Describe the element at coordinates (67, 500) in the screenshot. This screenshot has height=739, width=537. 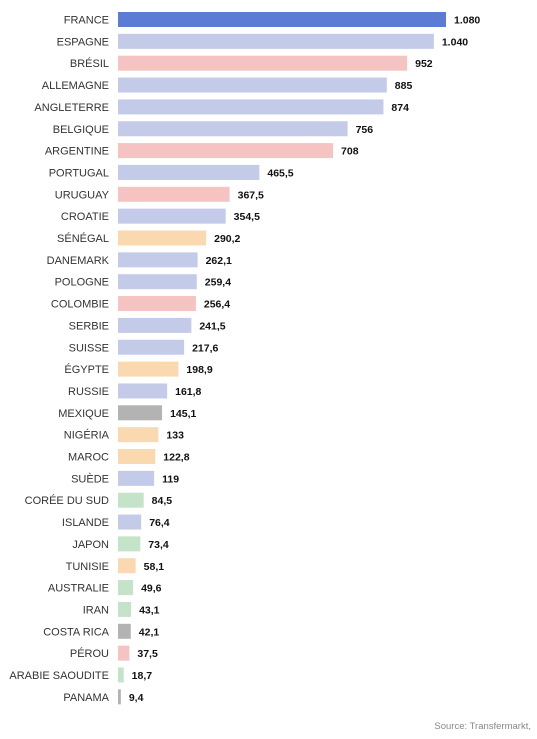
I see `category-label: CORÉE DU SUD` at that location.